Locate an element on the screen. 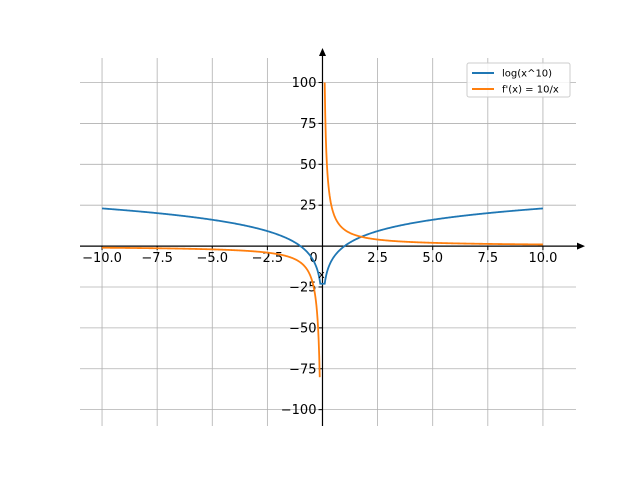  series-line-derivative-left is located at coordinates (211, 312).